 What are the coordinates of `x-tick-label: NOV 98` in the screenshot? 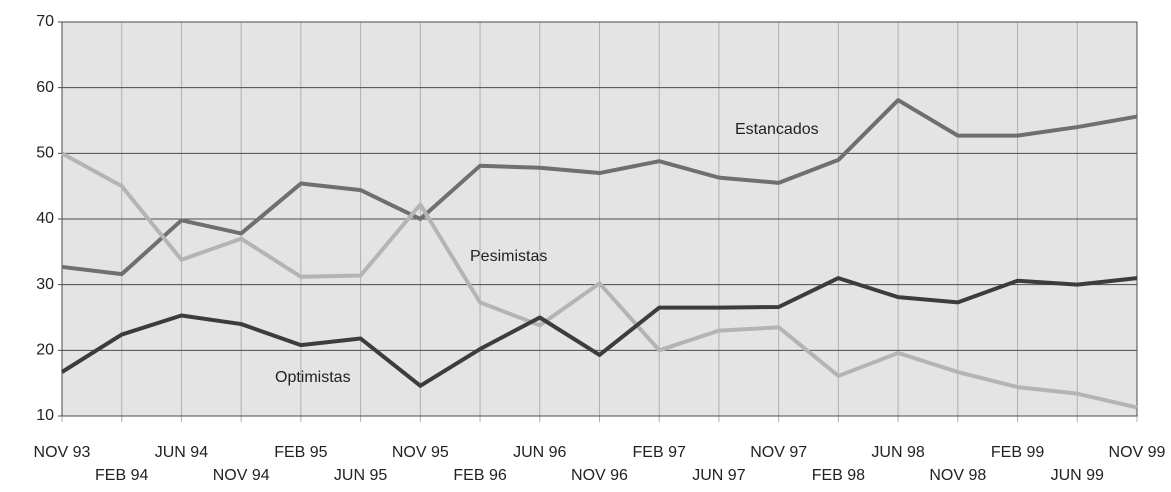 It's located at (957, 475).